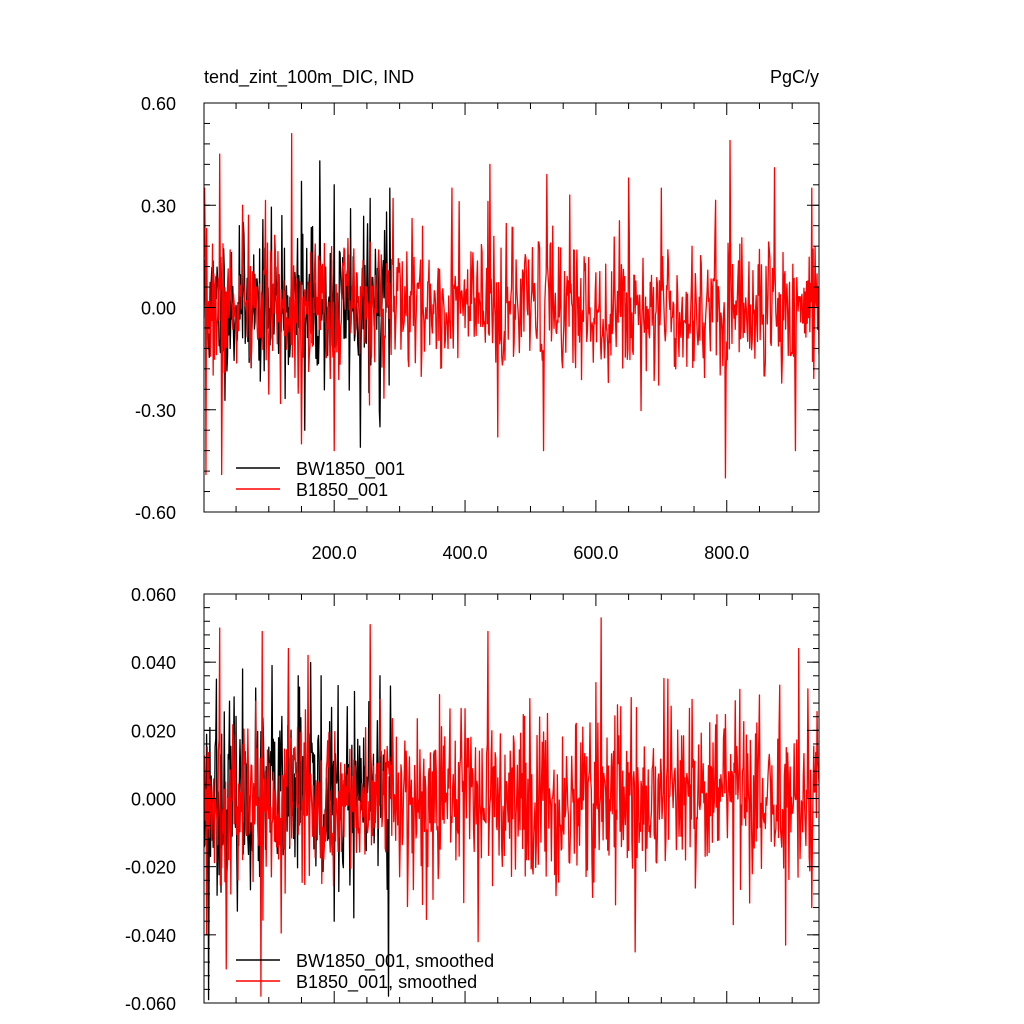 The height and width of the screenshot is (1024, 1024). Describe the element at coordinates (158, 309) in the screenshot. I see `y-tick-label: 0.00` at that location.